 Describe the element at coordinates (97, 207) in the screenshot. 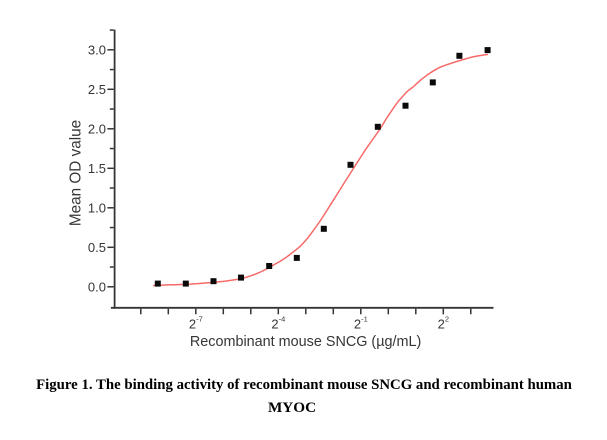

I see `svg-text: 1.0` at that location.